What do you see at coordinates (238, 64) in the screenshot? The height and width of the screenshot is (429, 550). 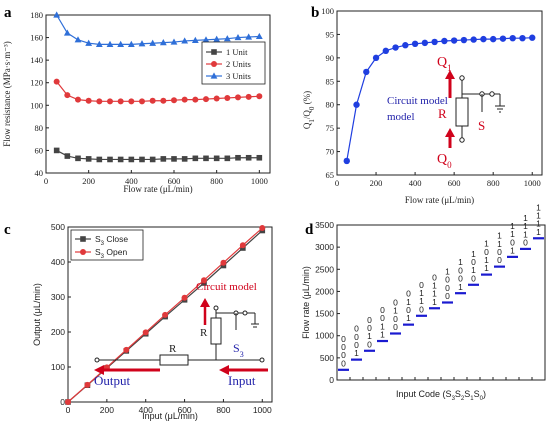 I see `legend-label: 2 Units` at bounding box center [238, 64].